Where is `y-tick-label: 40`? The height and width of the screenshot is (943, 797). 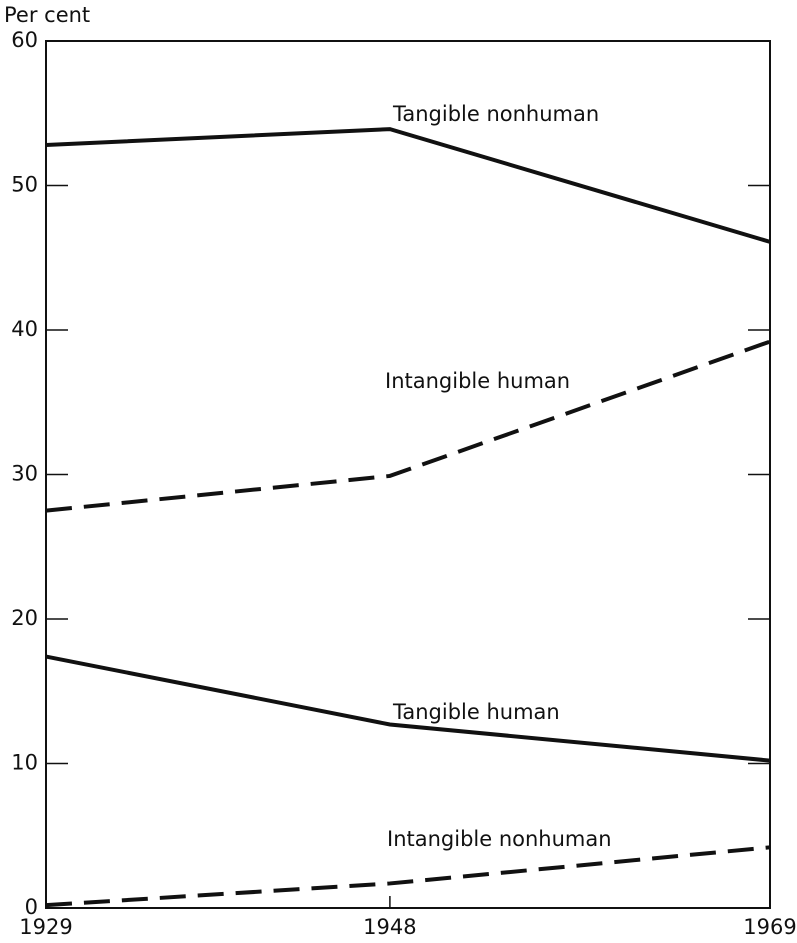
y-tick-label: 40 is located at coordinates (24, 329).